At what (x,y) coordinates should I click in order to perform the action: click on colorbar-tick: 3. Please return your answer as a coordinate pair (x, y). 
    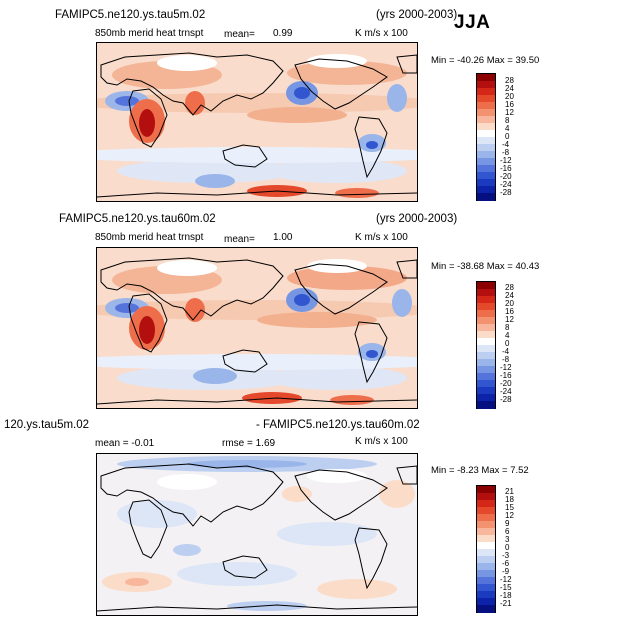
    Looking at the image, I should click on (507, 539).